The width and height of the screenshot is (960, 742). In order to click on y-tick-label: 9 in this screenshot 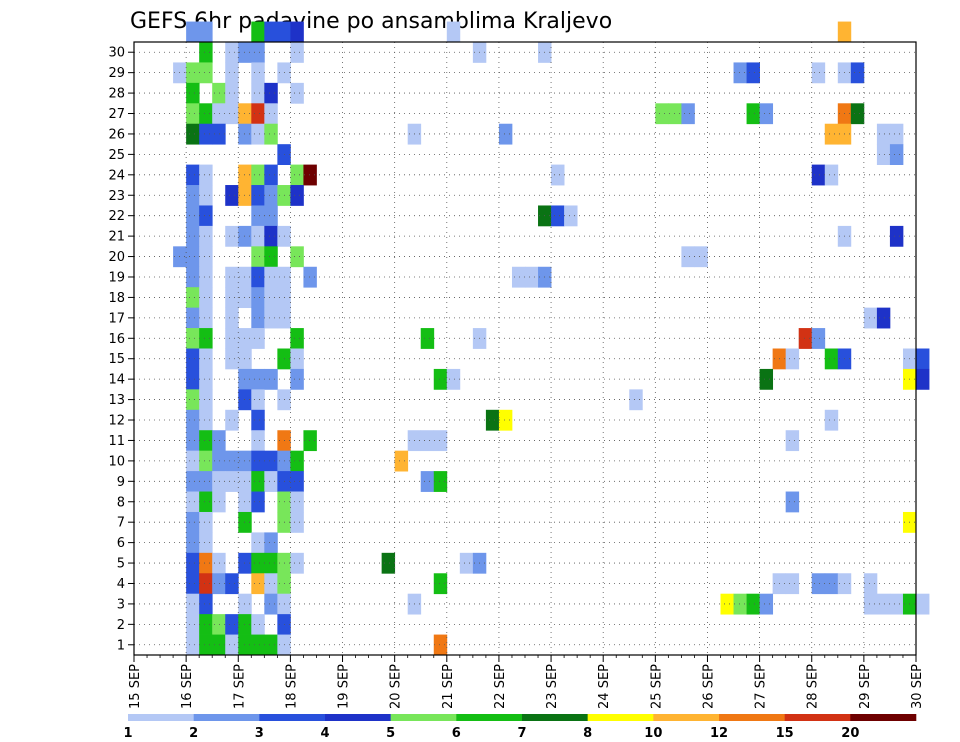, I will do `click(121, 482)`.